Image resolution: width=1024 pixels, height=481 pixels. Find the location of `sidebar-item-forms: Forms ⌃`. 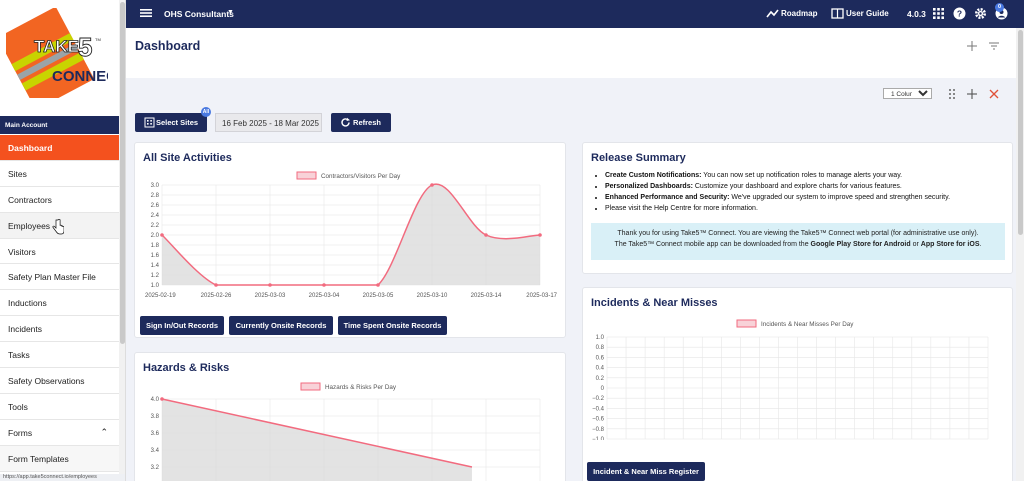

sidebar-item-forms: Forms ⌃ is located at coordinates (59, 433).